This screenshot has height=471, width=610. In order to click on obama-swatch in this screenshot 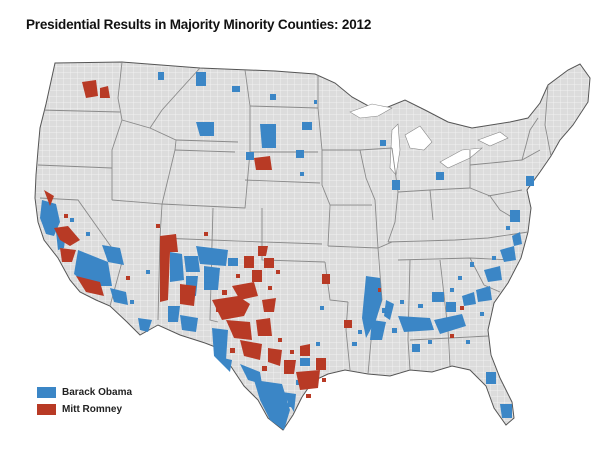, I will do `click(46, 392)`.